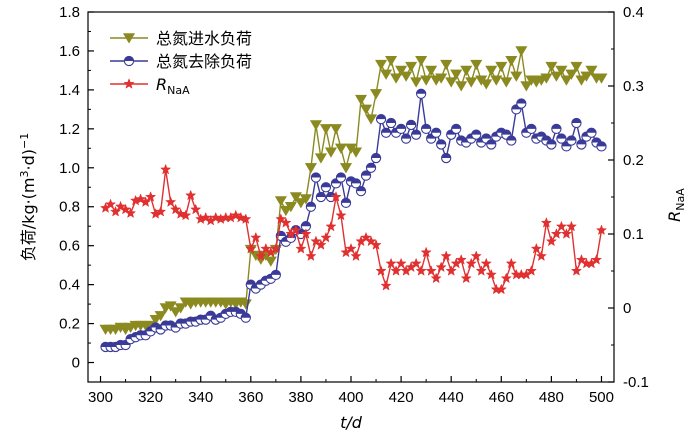 This screenshot has height=437, width=700. I want to click on right-y-tick-label: 0.2, so click(633, 160).